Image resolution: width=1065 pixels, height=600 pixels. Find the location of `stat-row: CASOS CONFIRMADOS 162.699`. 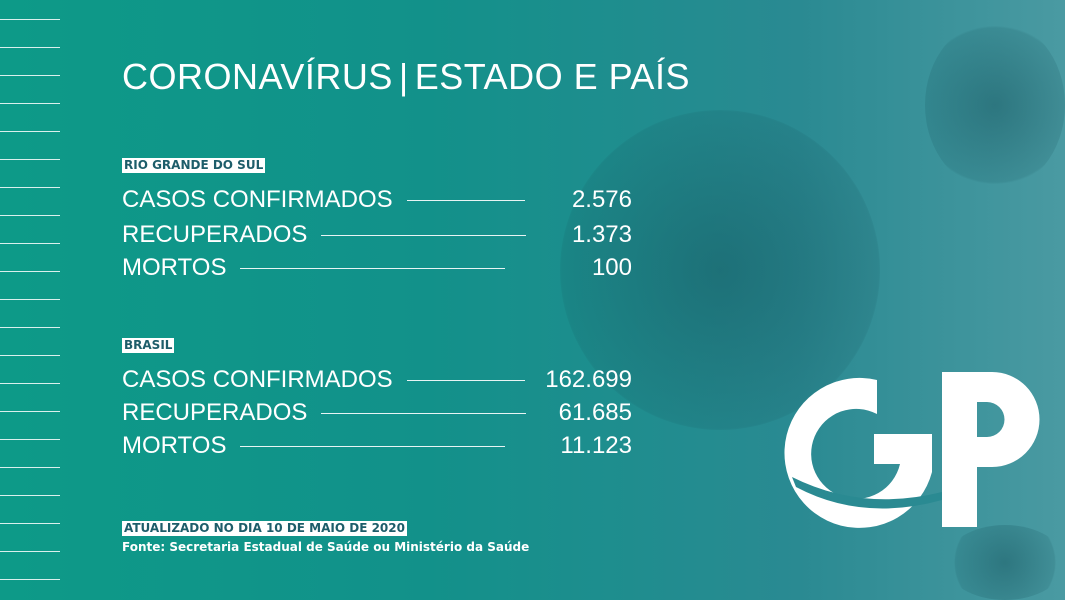

stat-row: CASOS CONFIRMADOS 162.699 is located at coordinates (377, 379).